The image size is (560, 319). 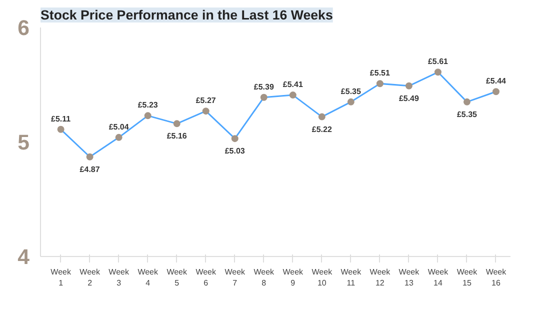 I want to click on x-tick-label: Week 12, so click(x=381, y=278).